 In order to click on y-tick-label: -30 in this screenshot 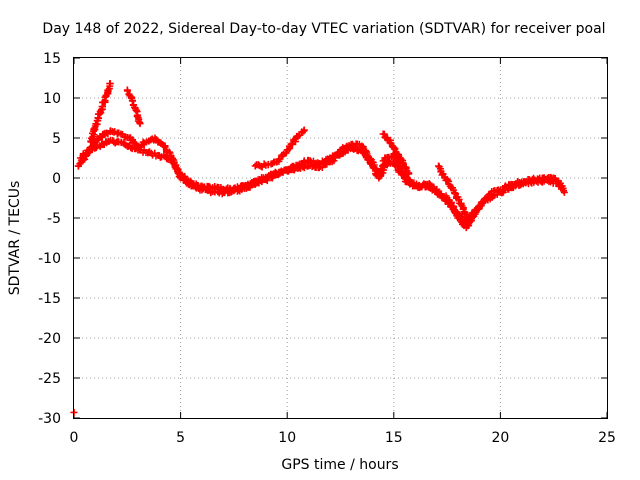, I will do `click(49, 419)`.